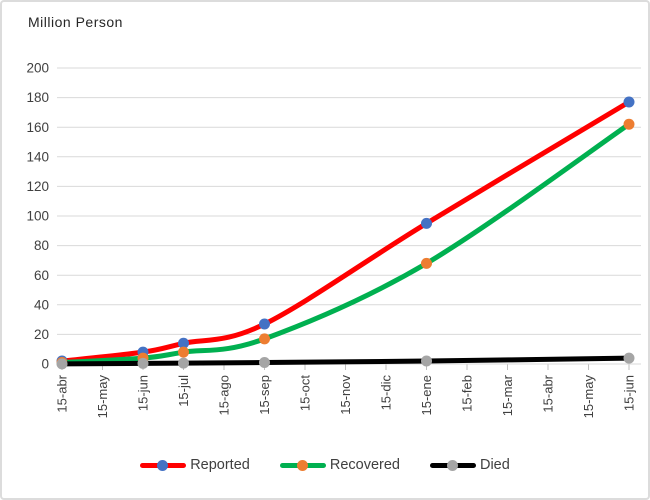 Image resolution: width=650 pixels, height=500 pixels. I want to click on svg-text: 15-feb, so click(467, 393).